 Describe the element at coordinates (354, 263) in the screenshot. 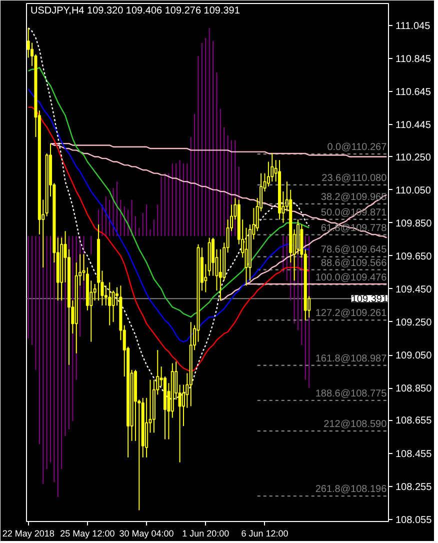

I see `series-label: 88.6@109.566` at that location.